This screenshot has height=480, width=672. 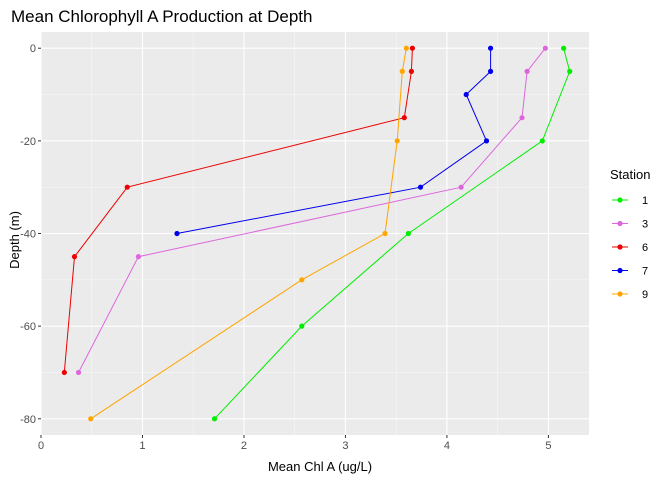 I want to click on x-axis-title: Mean Chl A (ug/L), so click(x=320, y=466).